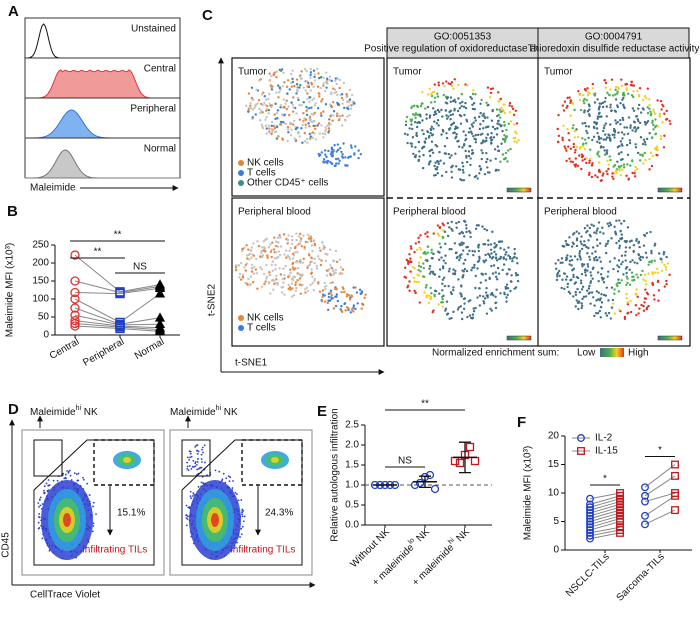 Image resolution: width=700 pixels, height=625 pixels. I want to click on error-bar, so click(425, 482).